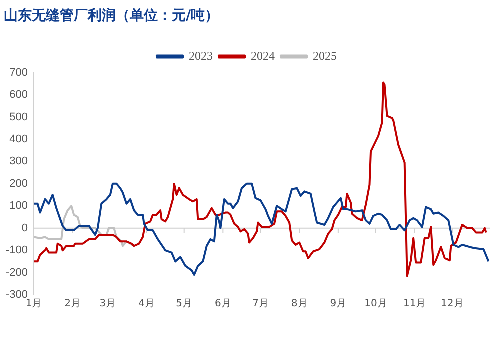 Image resolution: width=500 pixels, height=341 pixels. I want to click on legend-label: 2024, so click(263, 55).